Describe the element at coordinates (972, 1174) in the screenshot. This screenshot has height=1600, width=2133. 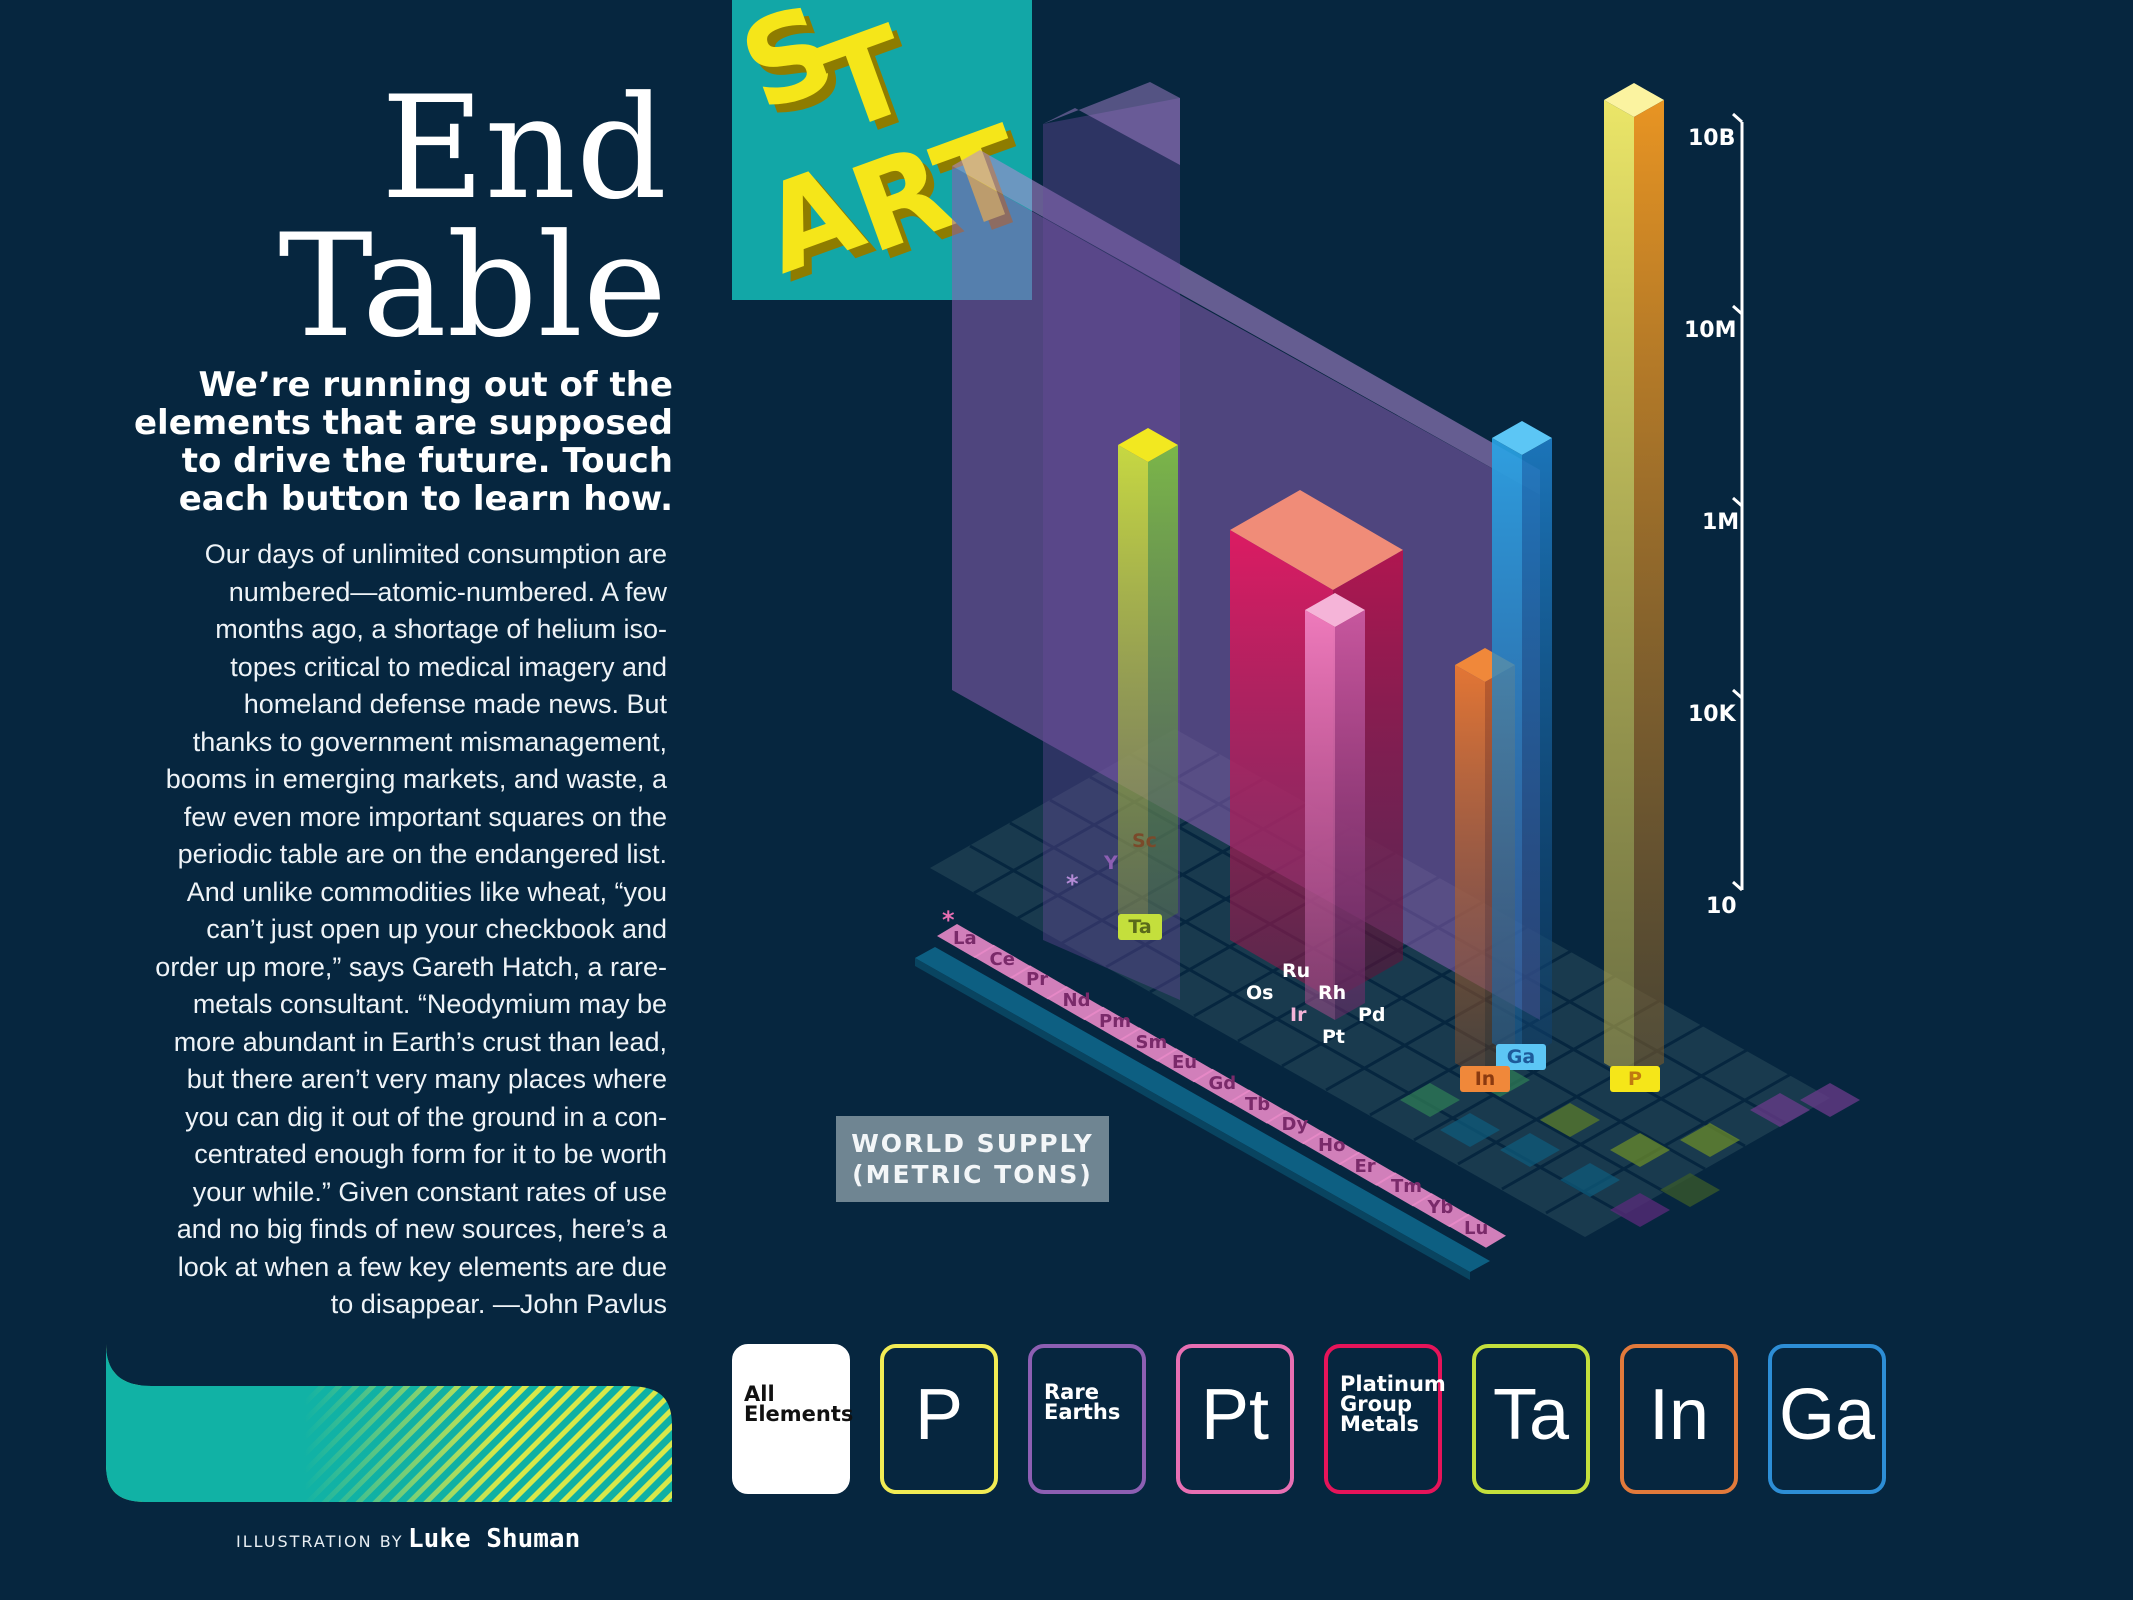
I see `supply-line-2: (METRIC TONS)` at that location.